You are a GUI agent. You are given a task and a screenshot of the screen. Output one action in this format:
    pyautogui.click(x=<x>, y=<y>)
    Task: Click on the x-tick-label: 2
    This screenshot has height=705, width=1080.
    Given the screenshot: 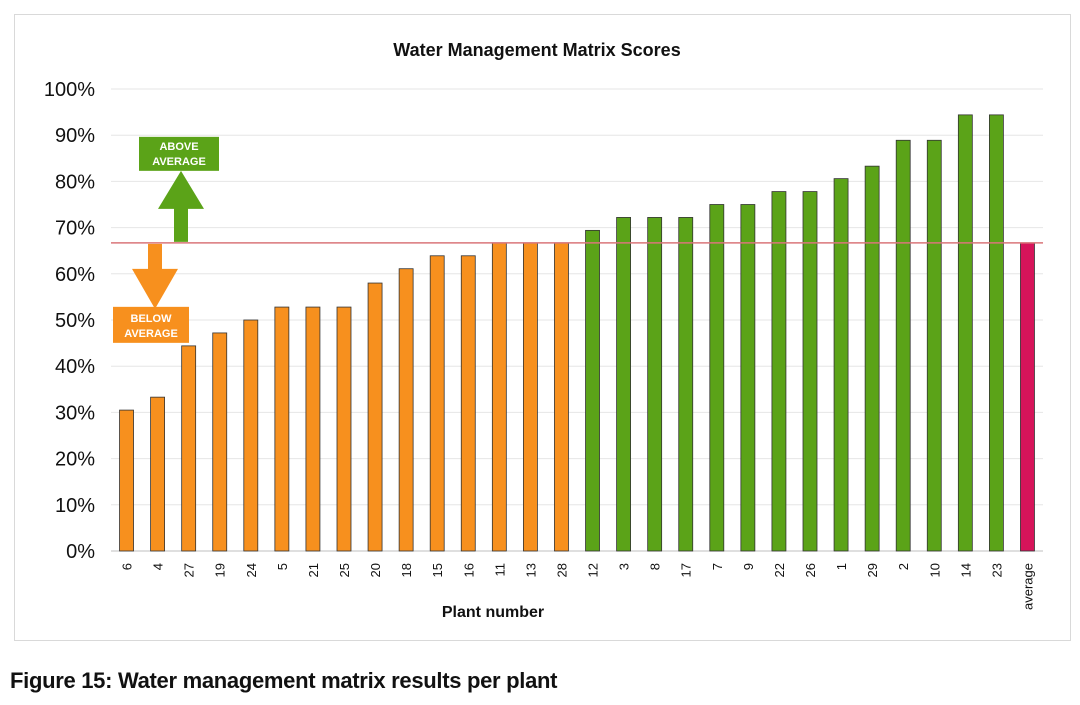 What is the action you would take?
    pyautogui.click(x=903, y=566)
    